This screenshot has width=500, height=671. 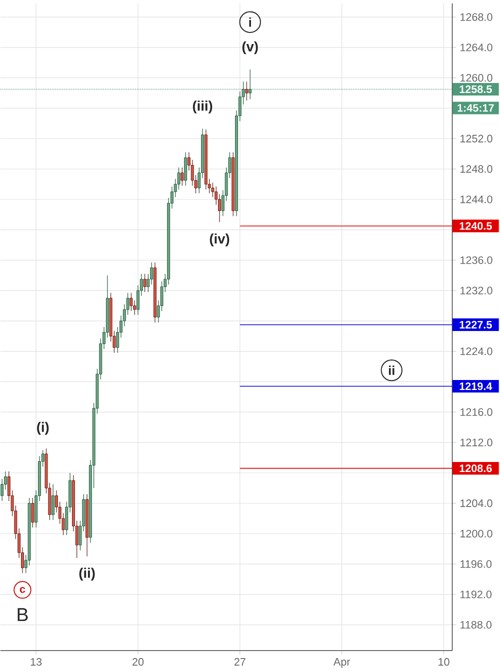 I want to click on y-tick-label: 1196.0, so click(x=476, y=564).